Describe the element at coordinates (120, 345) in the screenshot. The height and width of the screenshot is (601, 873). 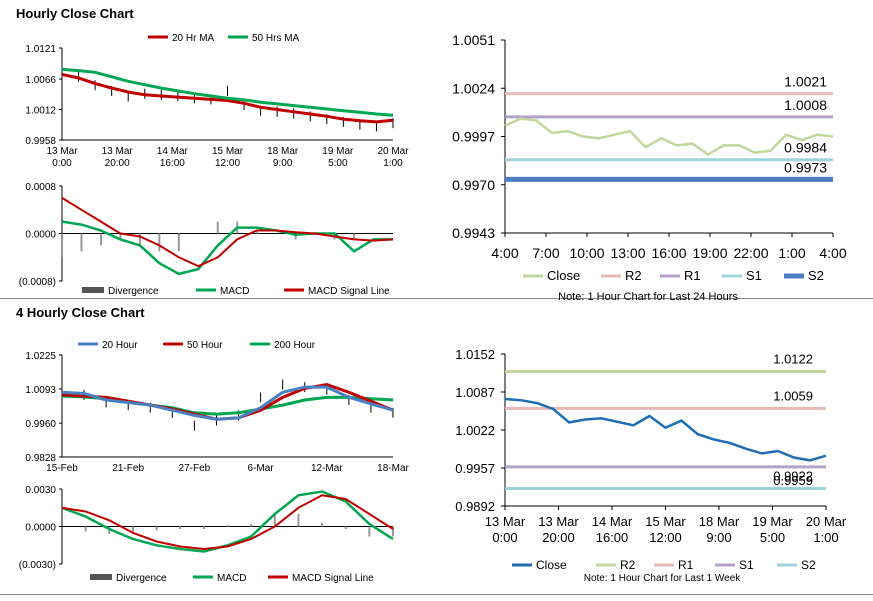
I see `legend-20-hour-label: 20 Hour` at that location.